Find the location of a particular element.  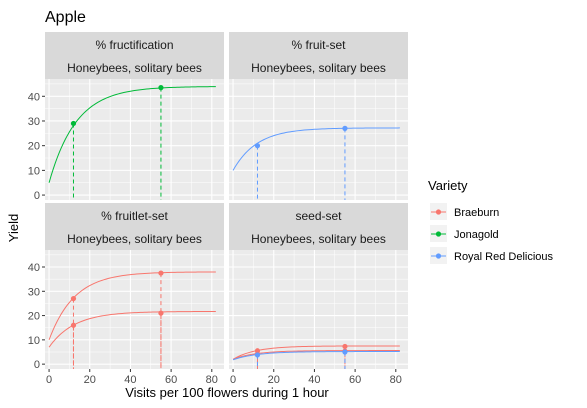

chart-title: Apple is located at coordinates (65, 17).